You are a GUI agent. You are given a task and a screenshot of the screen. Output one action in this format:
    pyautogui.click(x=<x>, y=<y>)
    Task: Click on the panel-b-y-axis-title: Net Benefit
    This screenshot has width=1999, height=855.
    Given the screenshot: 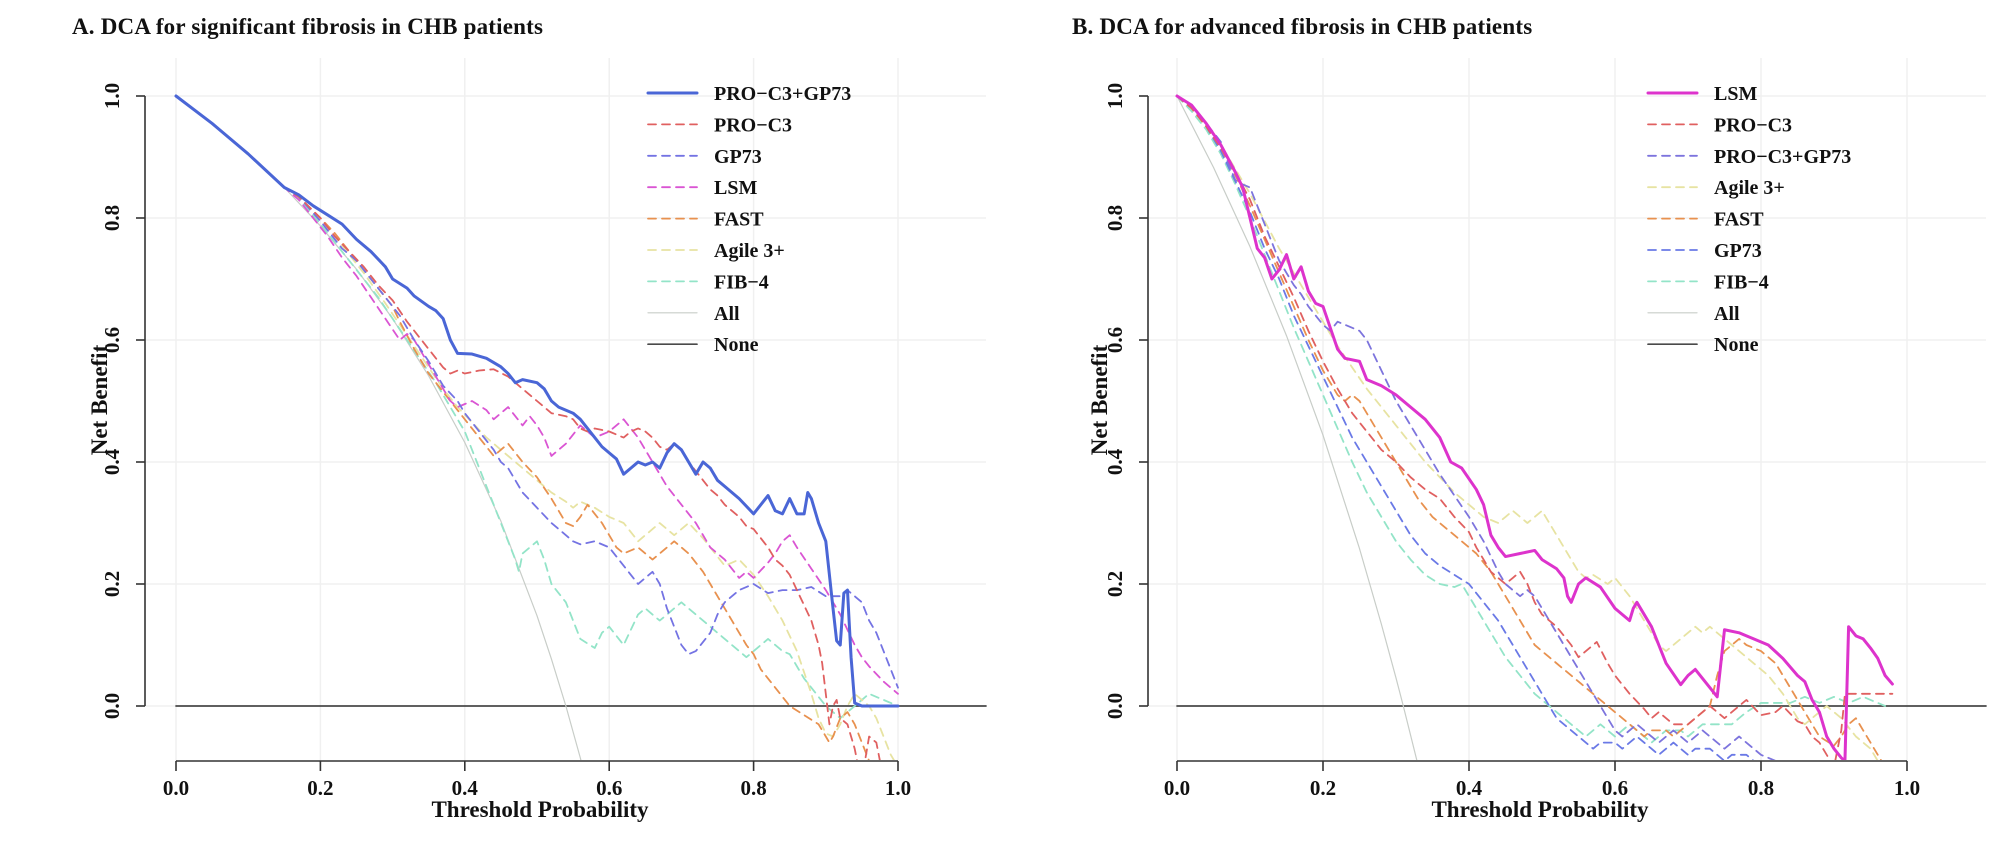 What is the action you would take?
    pyautogui.click(x=1099, y=400)
    